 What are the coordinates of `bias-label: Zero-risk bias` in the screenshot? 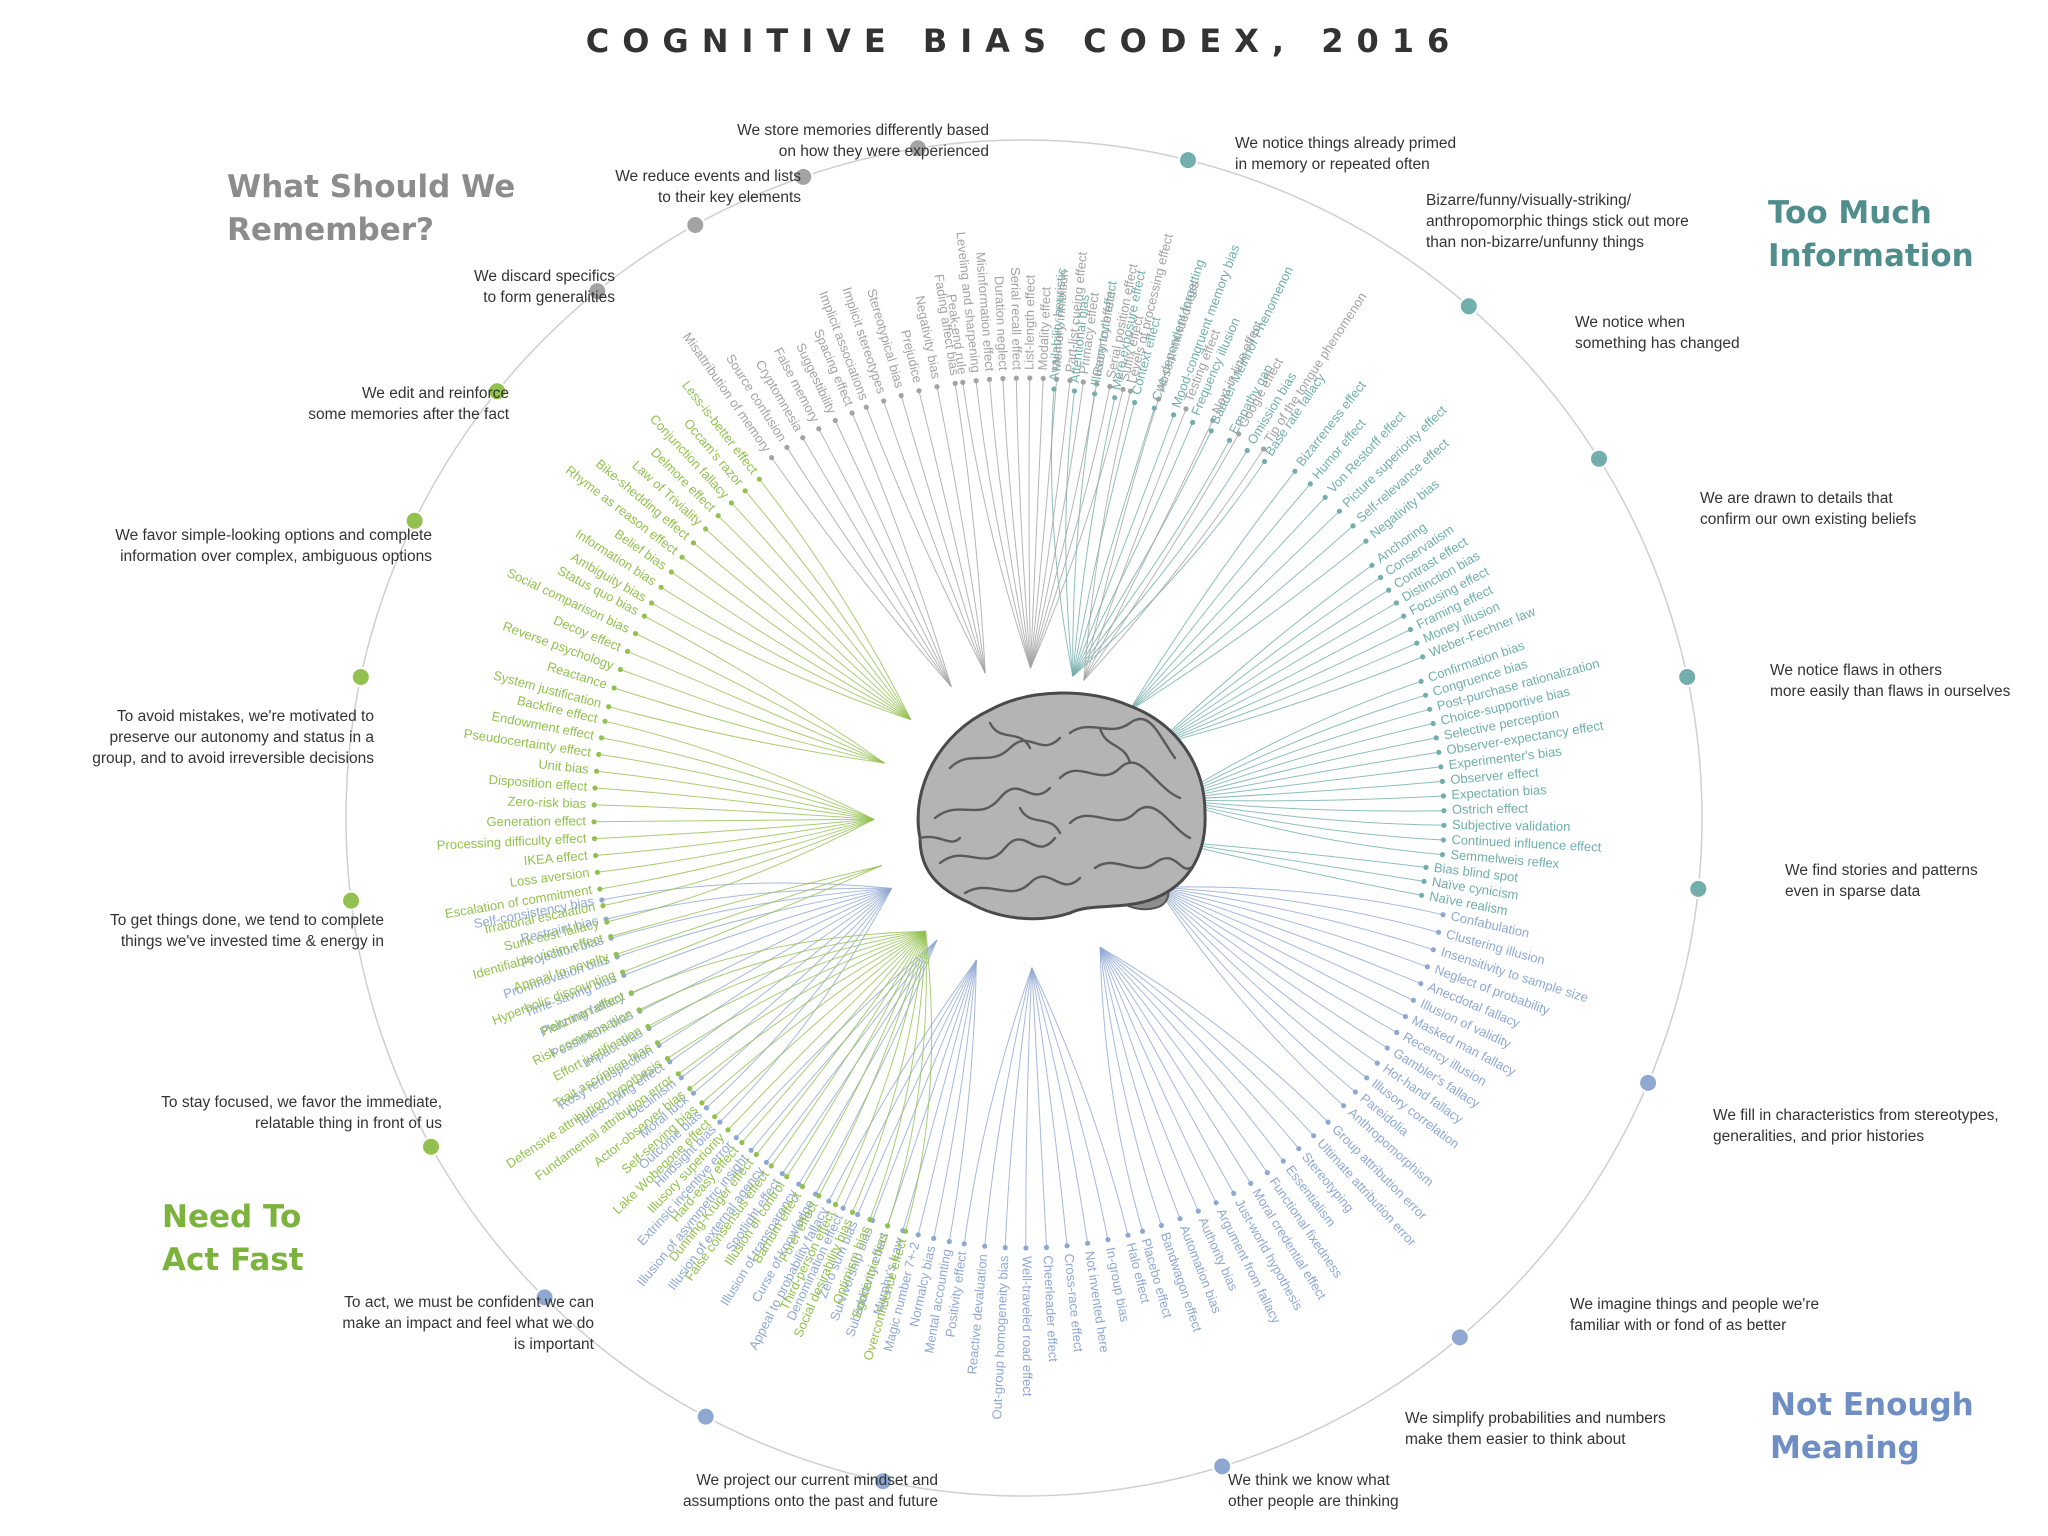 It's located at (547, 802).